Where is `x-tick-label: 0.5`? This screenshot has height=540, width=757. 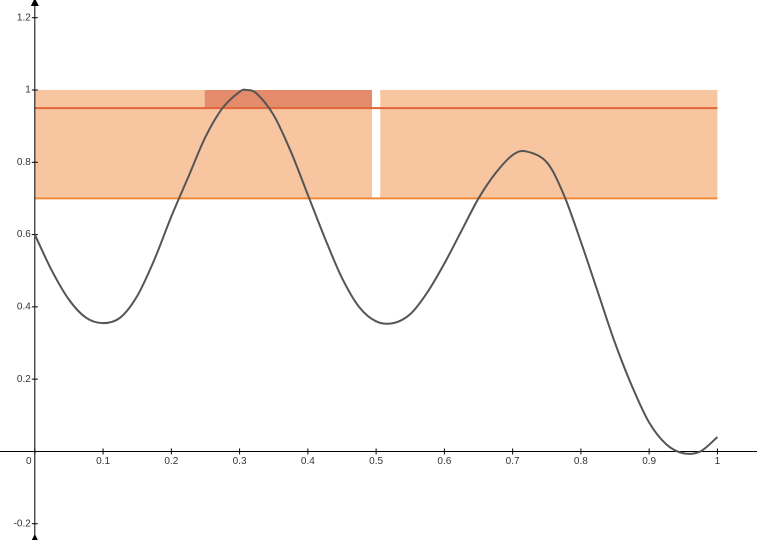
x-tick-label: 0.5 is located at coordinates (376, 461).